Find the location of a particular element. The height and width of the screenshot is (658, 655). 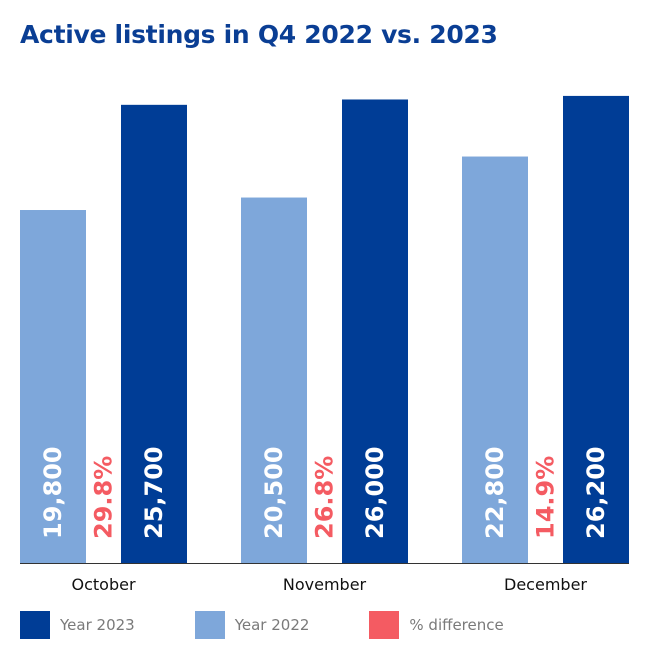

legend-item-year-2023: Year 2023 is located at coordinates (77, 625).